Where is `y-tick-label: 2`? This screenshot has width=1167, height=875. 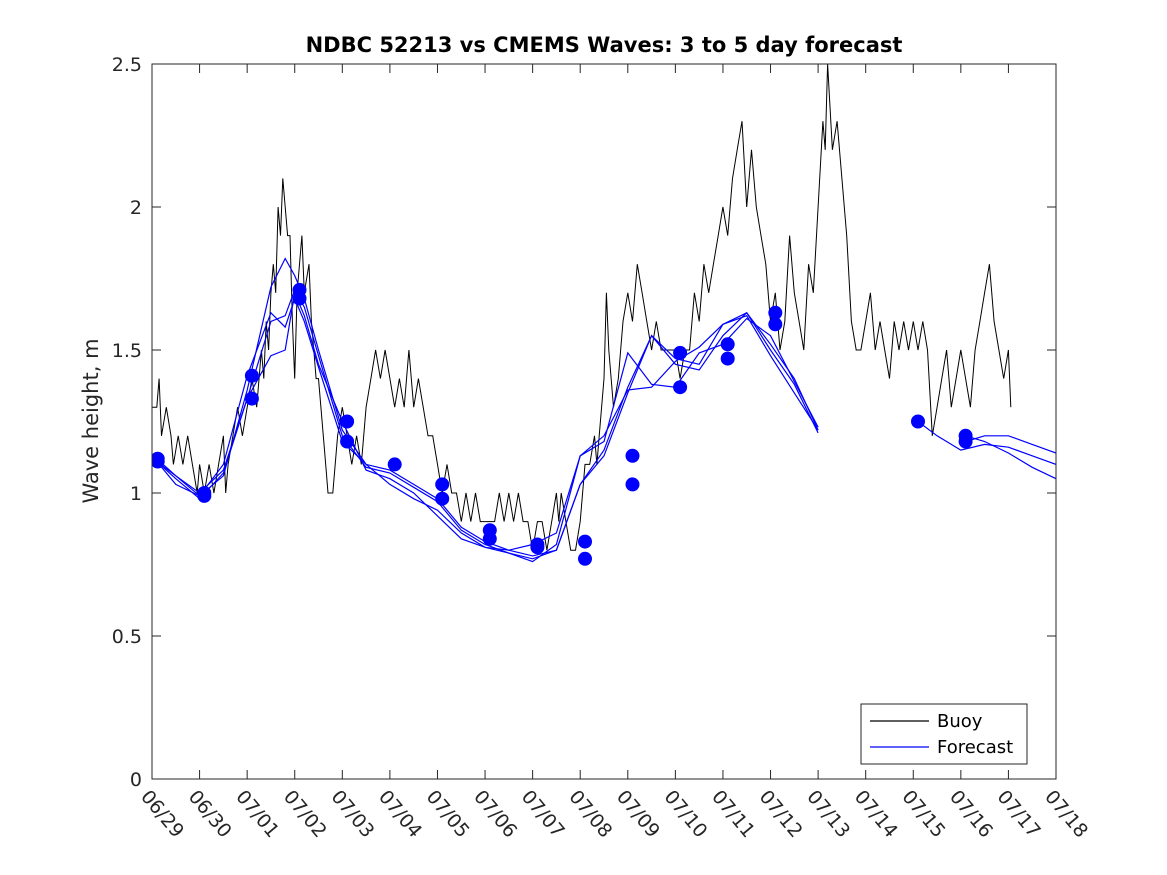
y-tick-label: 2 is located at coordinates (136, 208).